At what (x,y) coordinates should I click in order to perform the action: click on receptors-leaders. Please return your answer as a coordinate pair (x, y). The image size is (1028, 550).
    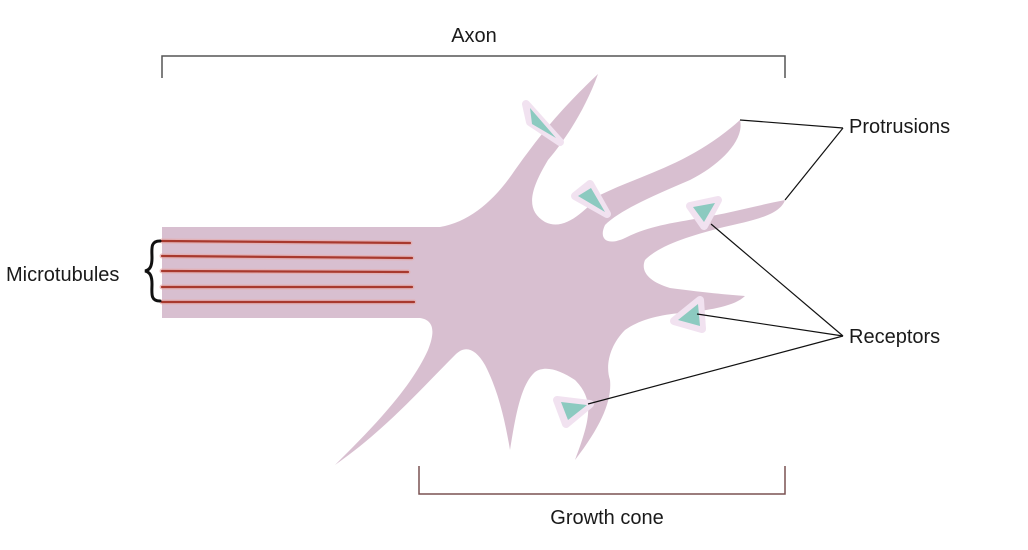
    Looking at the image, I should click on (715, 314).